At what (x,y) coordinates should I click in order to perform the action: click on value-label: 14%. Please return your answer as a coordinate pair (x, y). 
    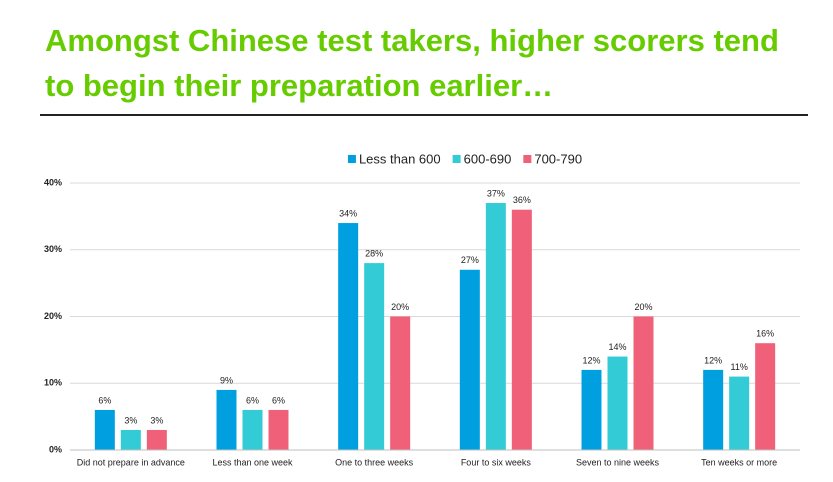
    Looking at the image, I should click on (617, 347).